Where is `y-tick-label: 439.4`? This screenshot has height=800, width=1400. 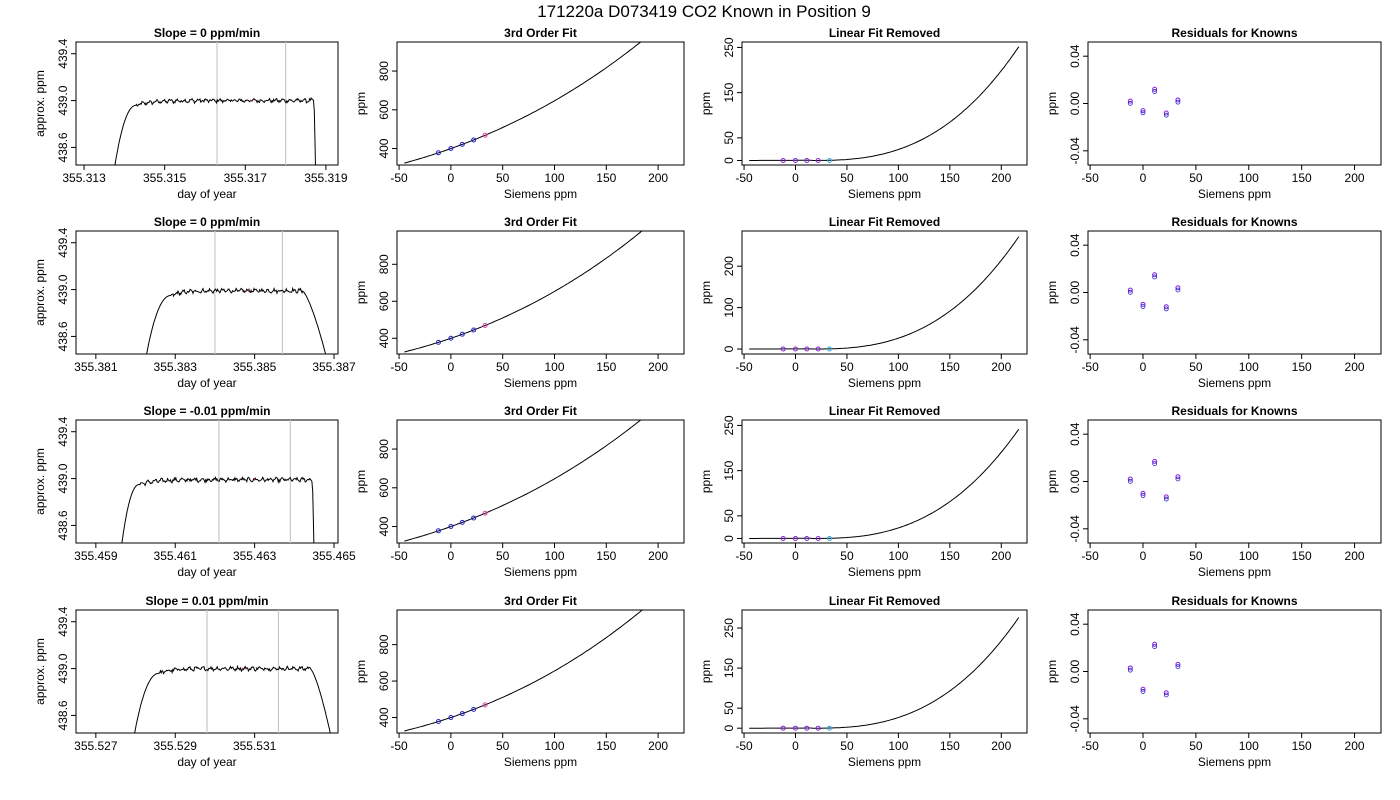
y-tick-label: 439.4 is located at coordinates (63, 53).